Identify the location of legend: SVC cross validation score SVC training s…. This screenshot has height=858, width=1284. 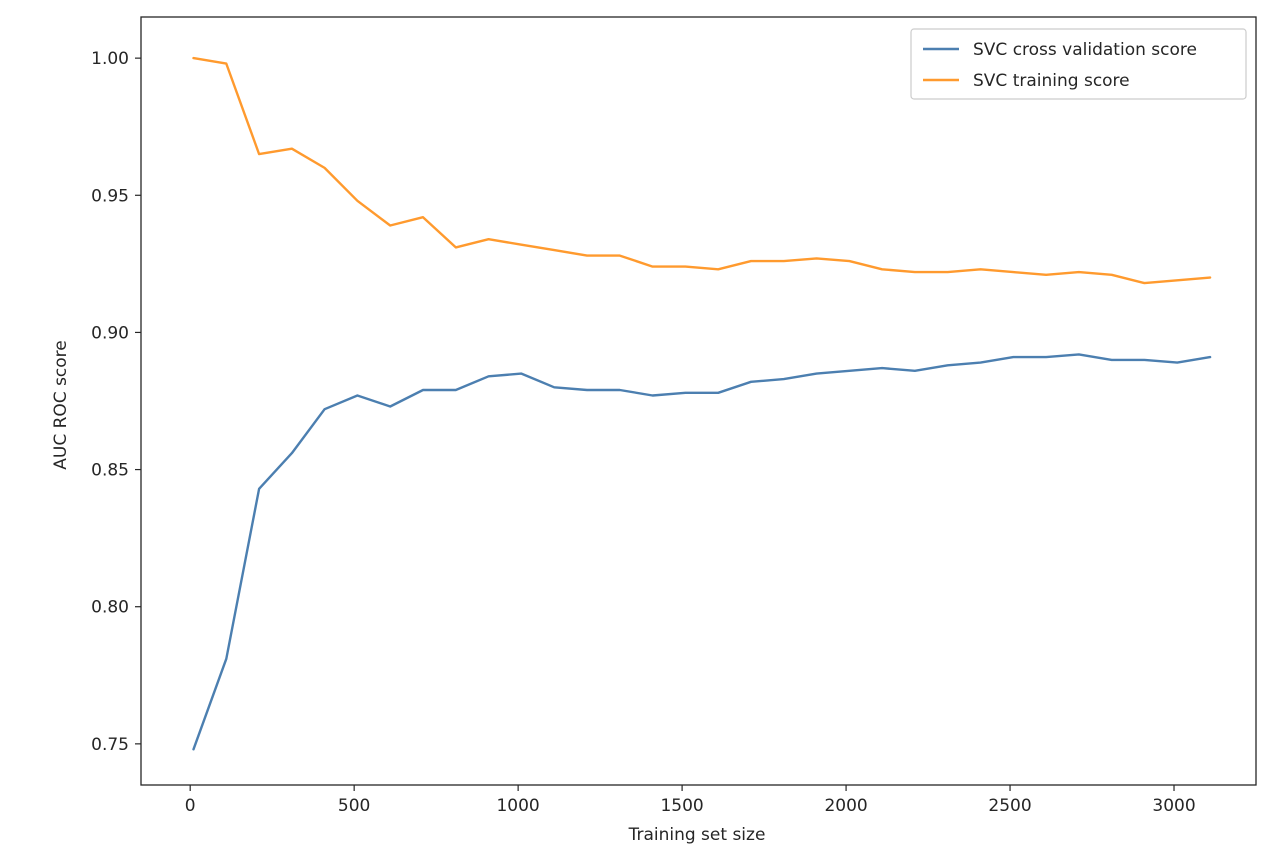
(1078, 64).